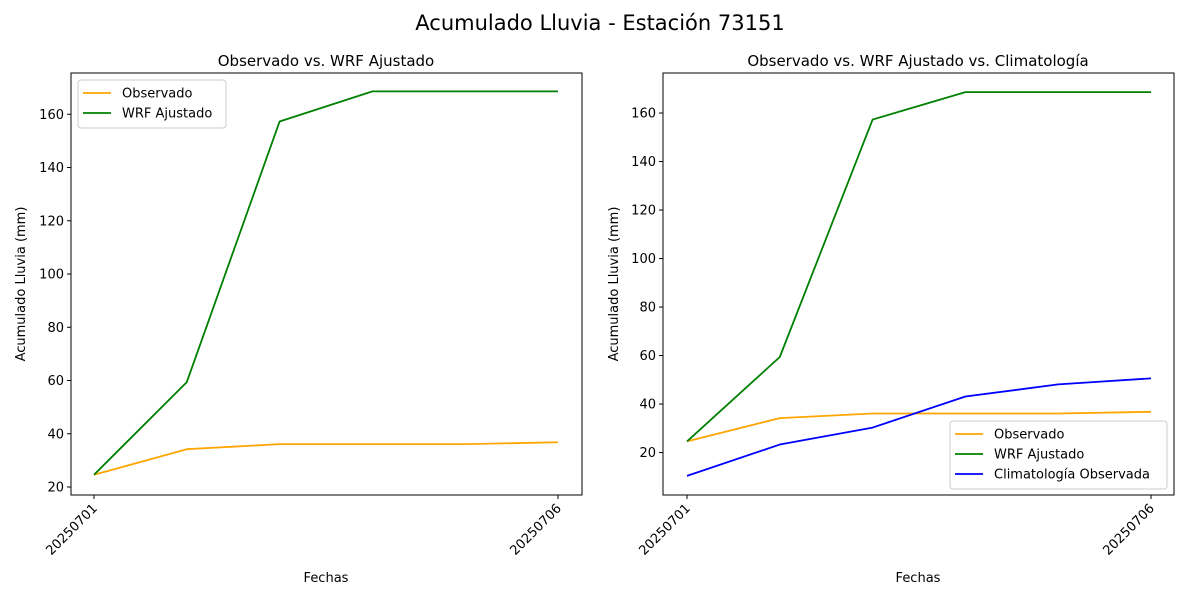 Image resolution: width=1200 pixels, height=600 pixels. I want to click on series-line-climatolog-a-observada, so click(919, 427).